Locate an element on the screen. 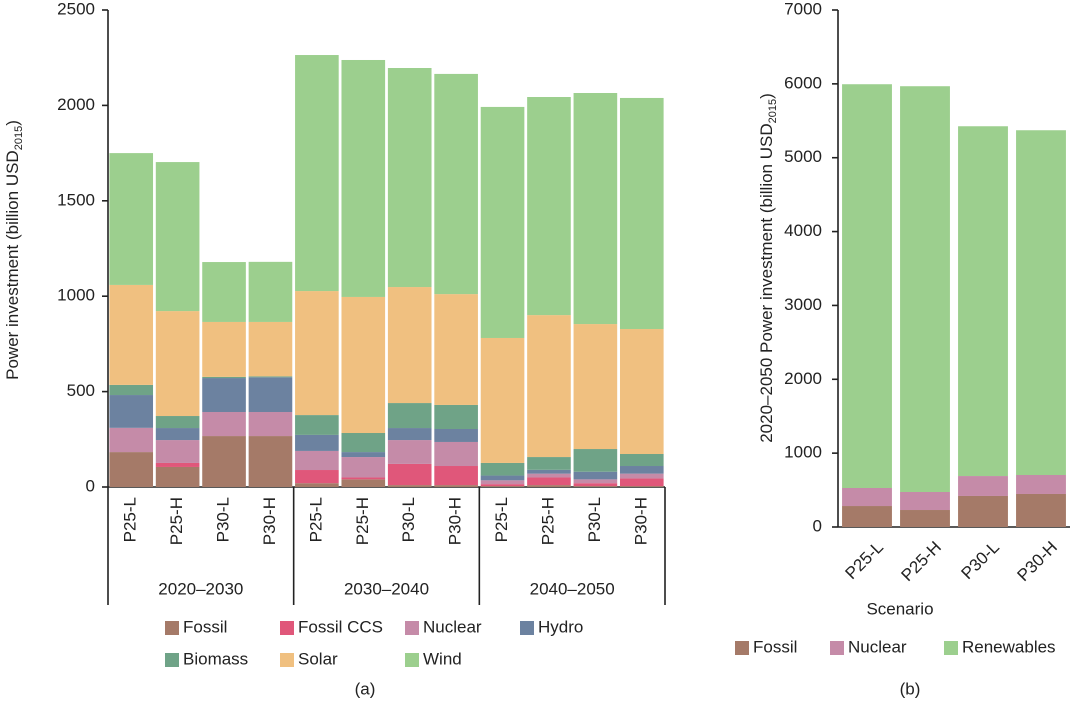 Image resolution: width=1080 pixels, height=703 pixels. legend-label: Fossil is located at coordinates (775, 646).